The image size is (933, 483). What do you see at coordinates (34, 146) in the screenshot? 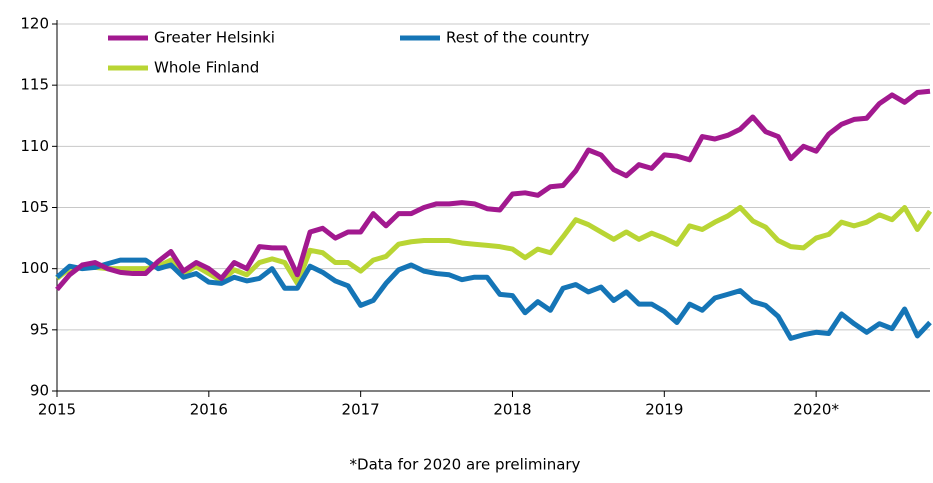
I see `y-tick-label: 110` at bounding box center [34, 146].